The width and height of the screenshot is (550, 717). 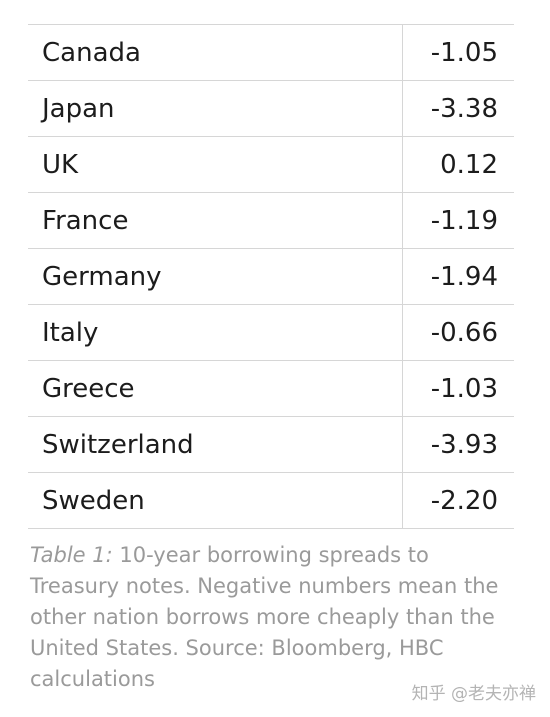 I want to click on table-row: Germany -1.94, so click(x=271, y=276).